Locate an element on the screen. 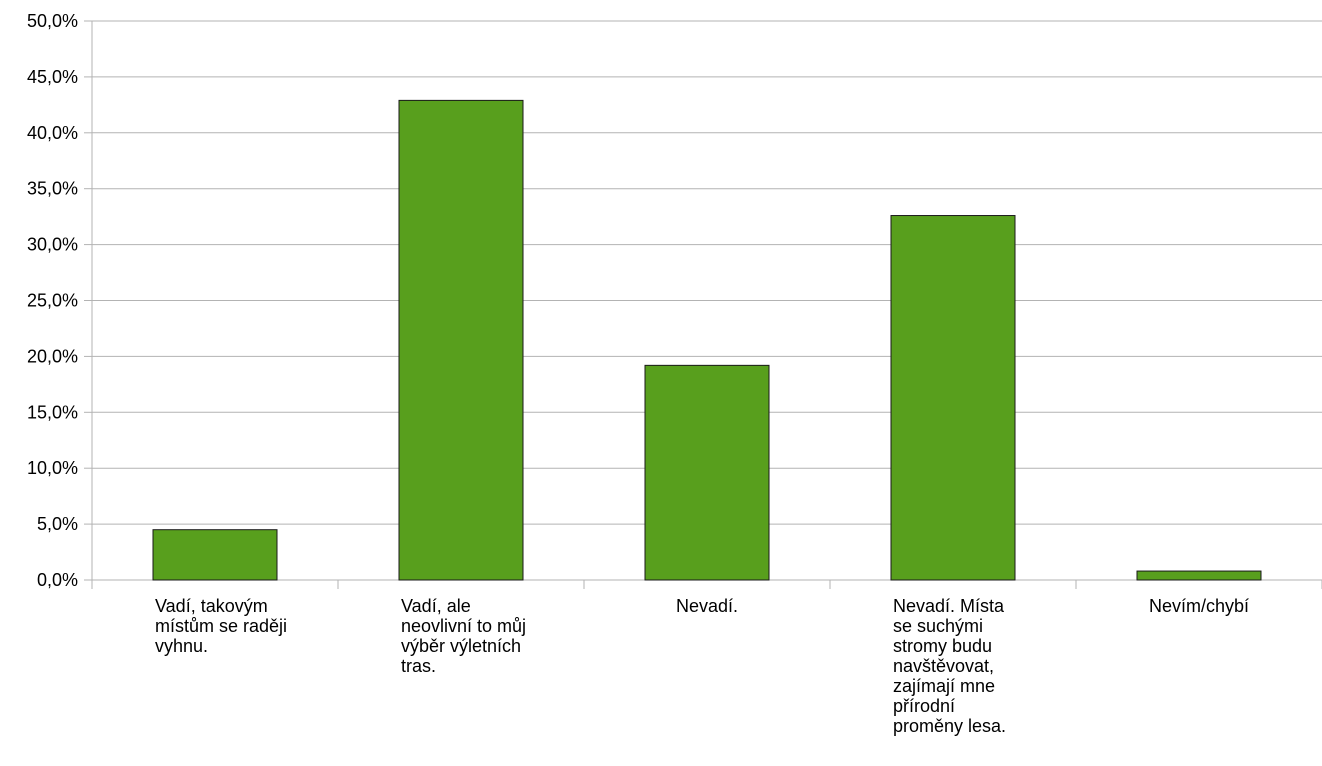 The height and width of the screenshot is (766, 1322). x-category-label: Nevadí. is located at coordinates (707, 606).